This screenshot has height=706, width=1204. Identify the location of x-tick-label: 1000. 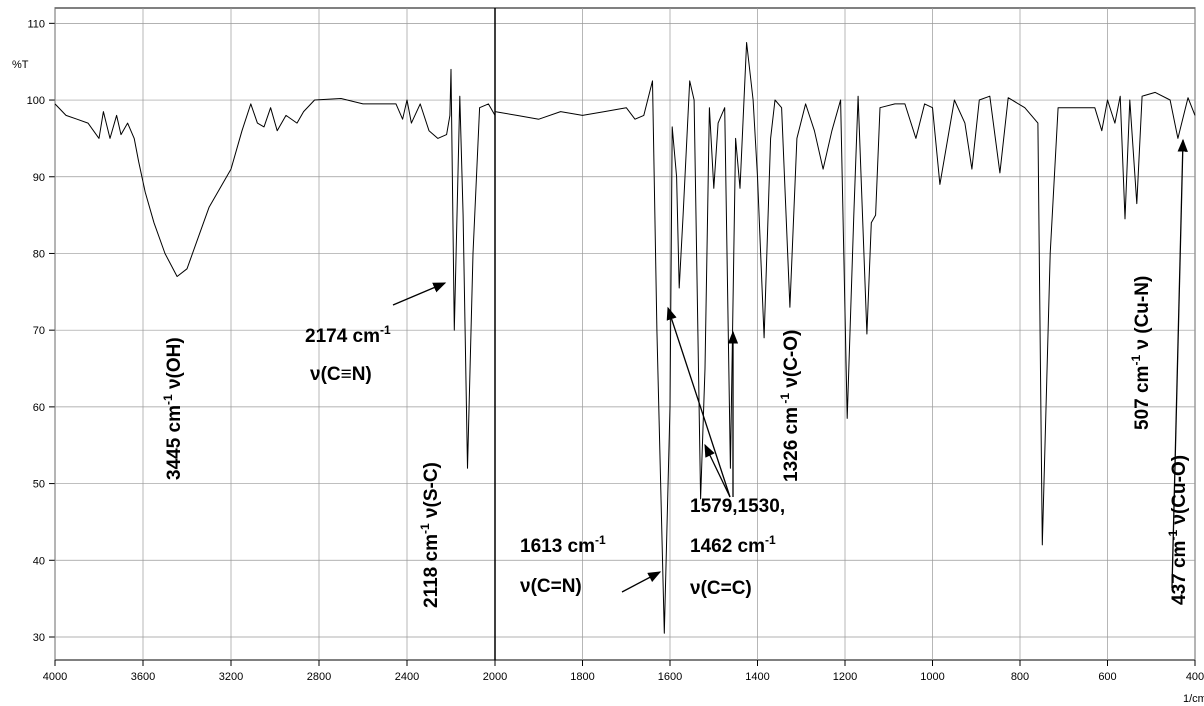
(932, 677).